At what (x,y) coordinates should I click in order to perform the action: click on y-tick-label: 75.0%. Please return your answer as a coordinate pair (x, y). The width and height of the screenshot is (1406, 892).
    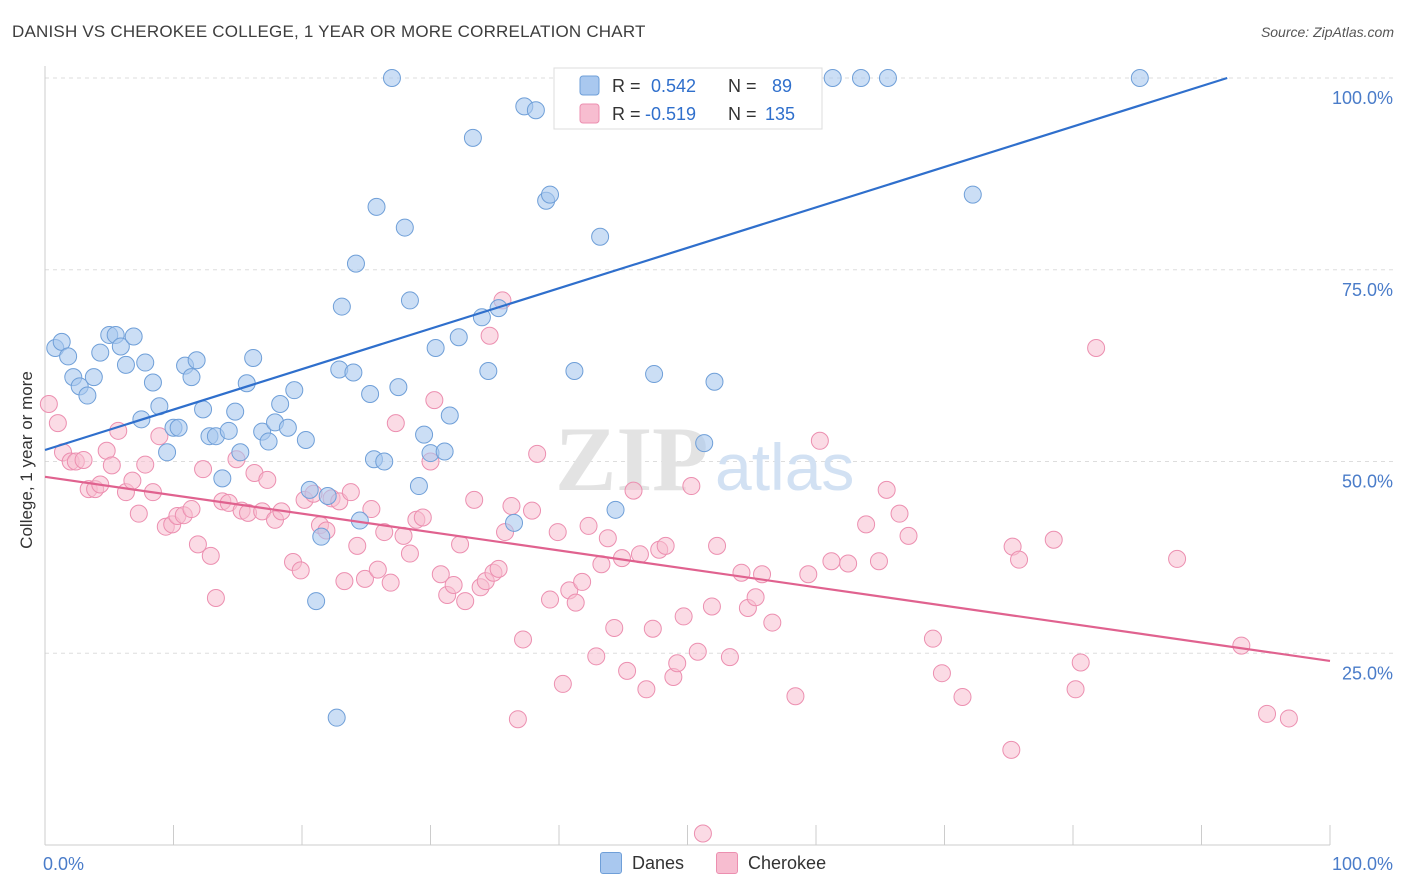
    Looking at the image, I should click on (1367, 290).